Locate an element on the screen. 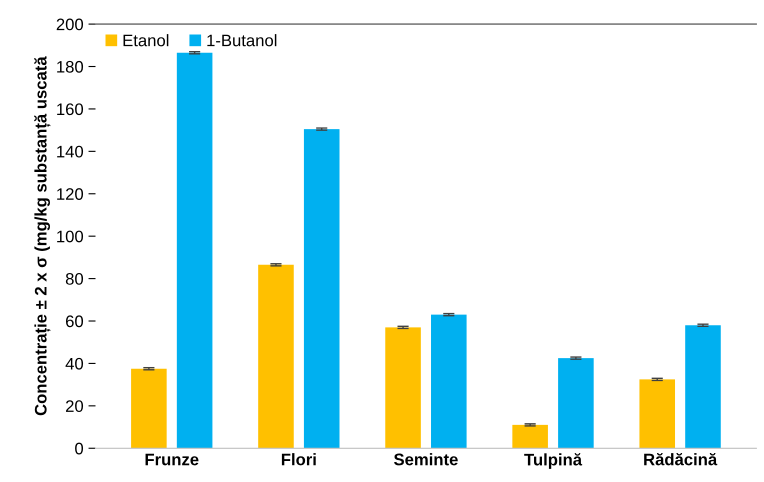  y-tick-label: 120 is located at coordinates (70, 194).